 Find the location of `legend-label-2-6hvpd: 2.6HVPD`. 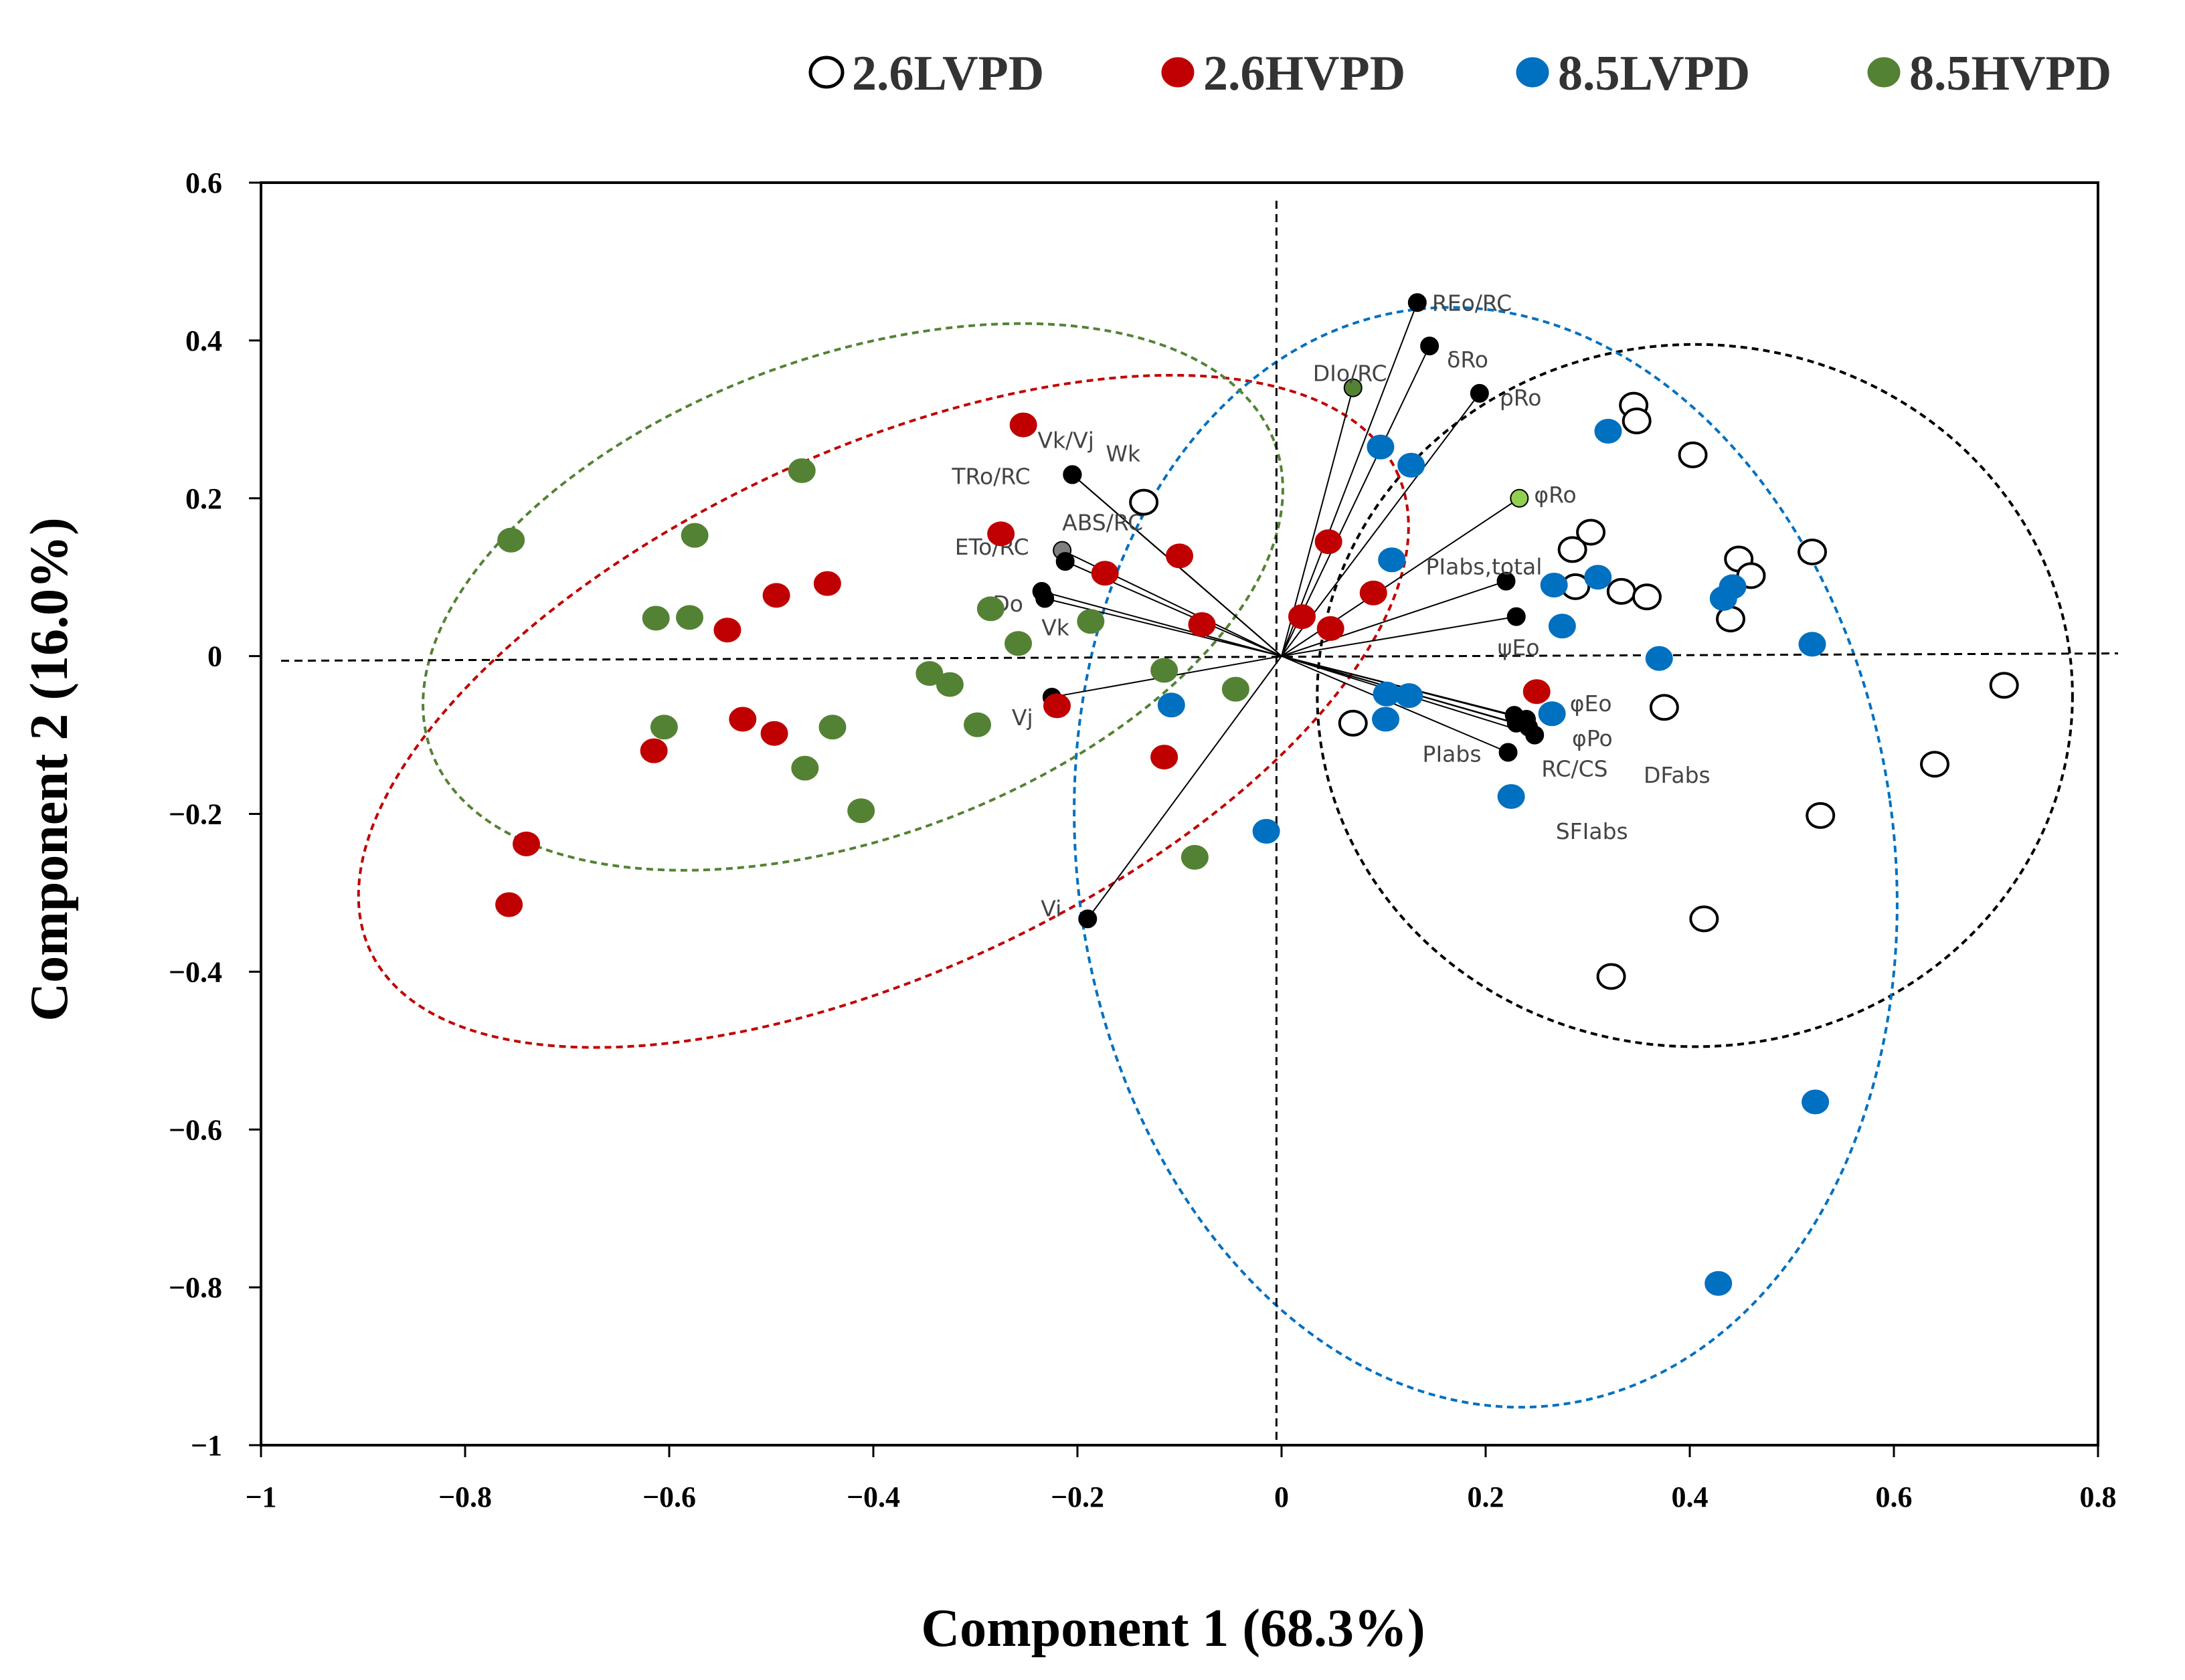

legend-label-2-6hvpd: 2.6HVPD is located at coordinates (1304, 73).